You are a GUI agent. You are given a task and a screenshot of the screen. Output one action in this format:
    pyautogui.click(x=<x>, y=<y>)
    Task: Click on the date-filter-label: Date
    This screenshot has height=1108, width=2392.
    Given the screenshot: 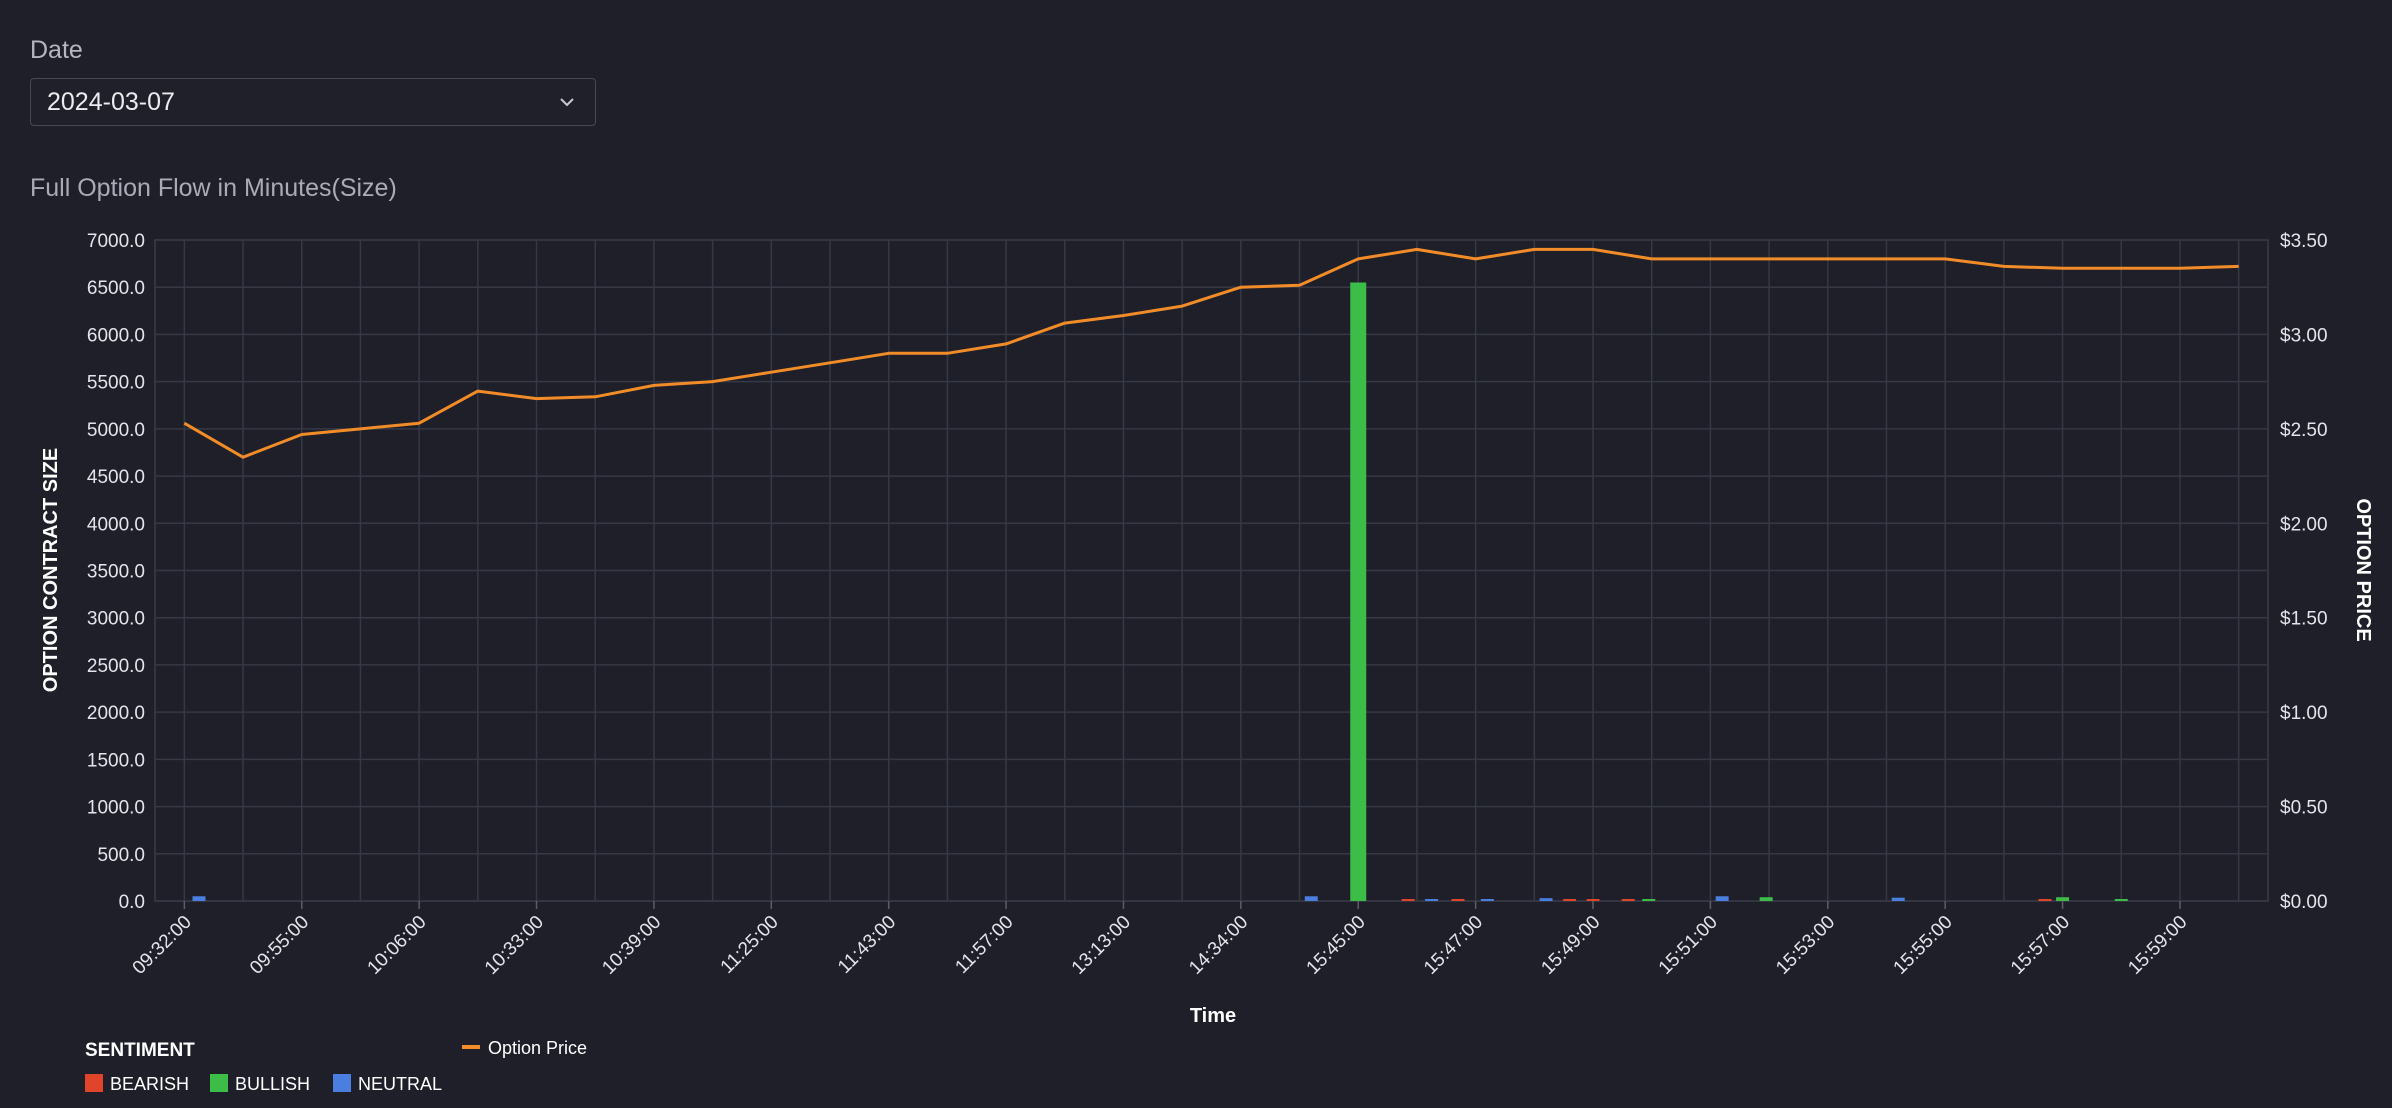 What is the action you would take?
    pyautogui.click(x=56, y=50)
    